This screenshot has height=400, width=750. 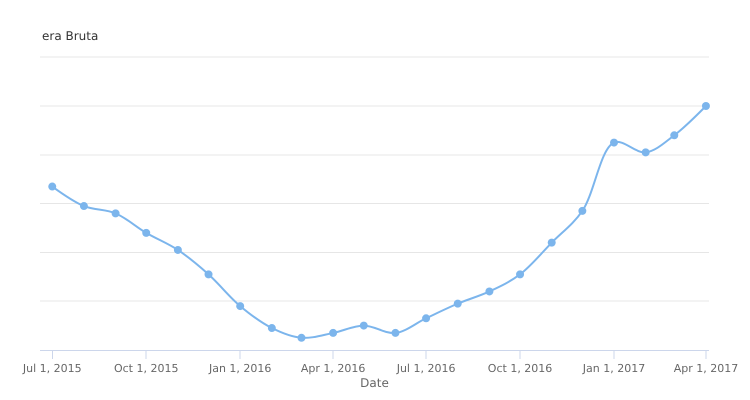 What do you see at coordinates (614, 369) in the screenshot?
I see `x-tick-label: Jan 1, 2017` at bounding box center [614, 369].